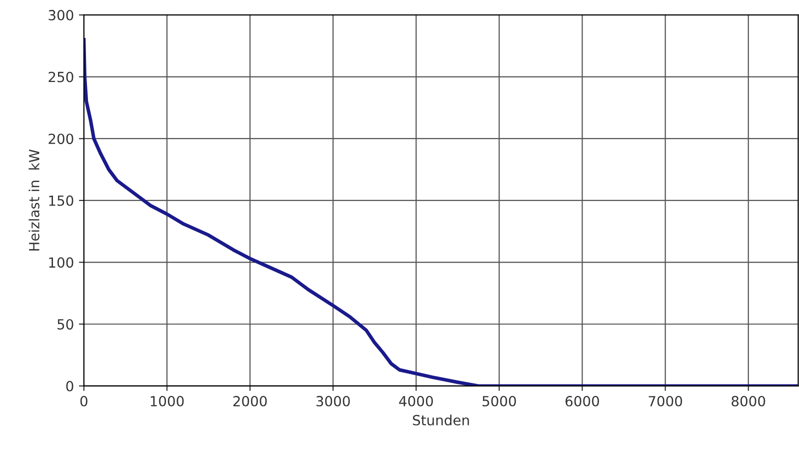  Describe the element at coordinates (61, 15) in the screenshot. I see `y-tick-label: 300` at that location.